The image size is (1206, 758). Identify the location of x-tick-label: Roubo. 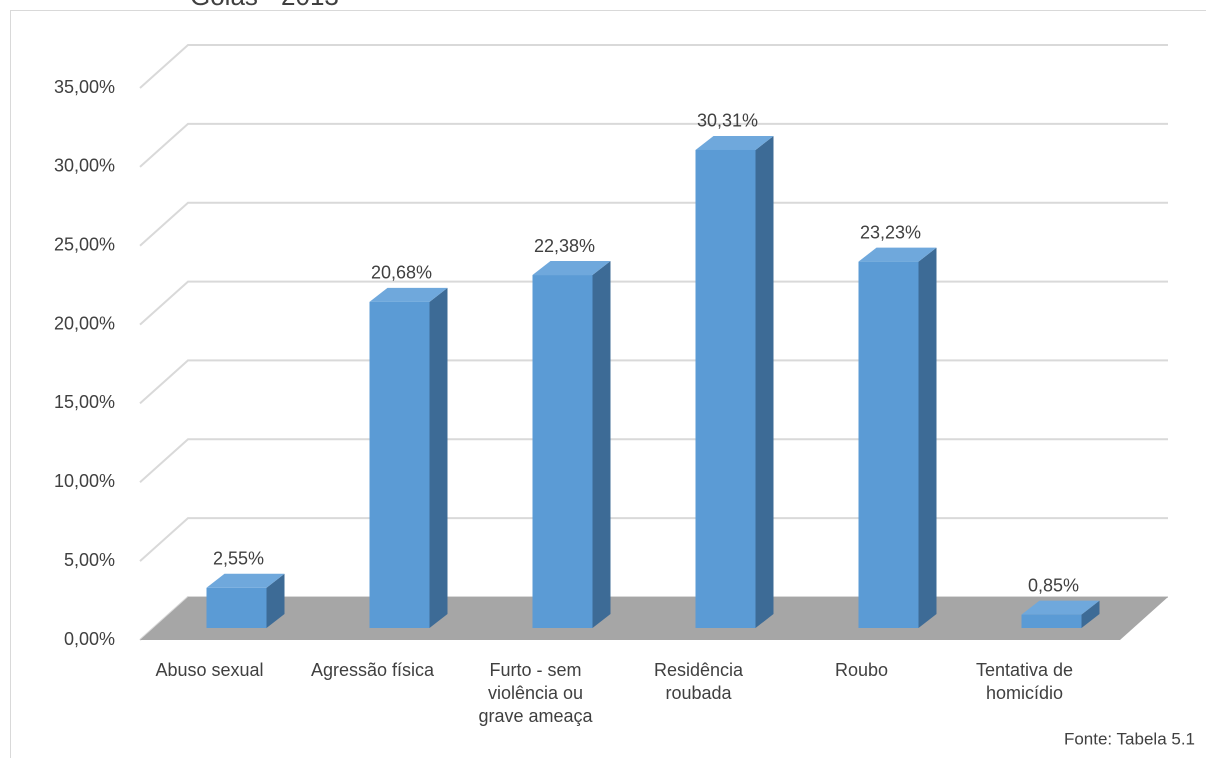
(861, 670).